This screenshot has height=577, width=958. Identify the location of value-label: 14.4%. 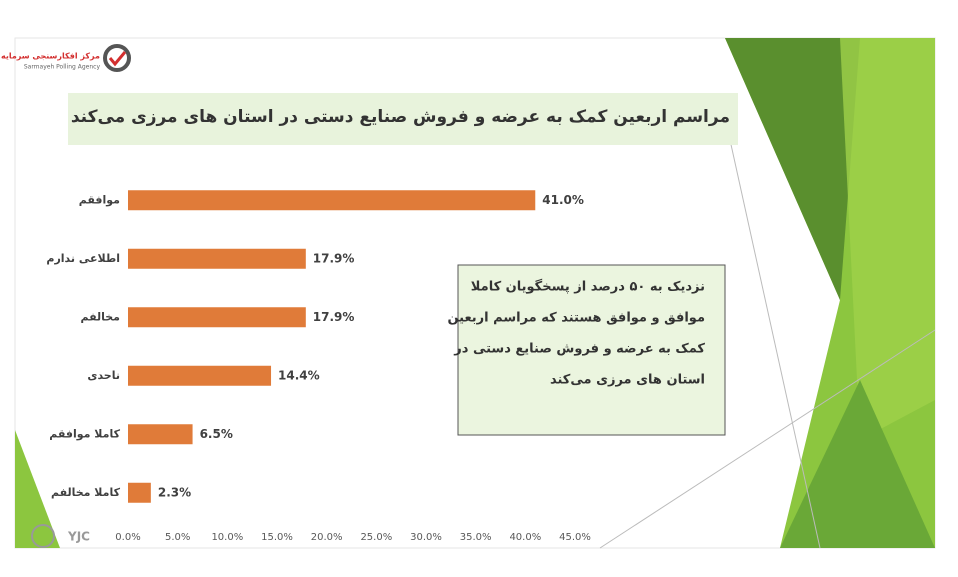
(299, 375).